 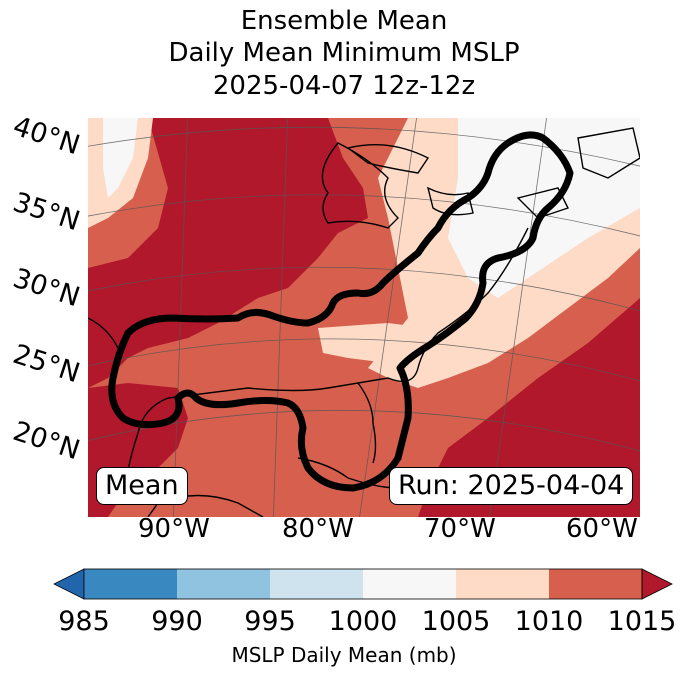 What do you see at coordinates (344, 86) in the screenshot?
I see `chart-title-line-3: 2025-04-07 12z-12z` at bounding box center [344, 86].